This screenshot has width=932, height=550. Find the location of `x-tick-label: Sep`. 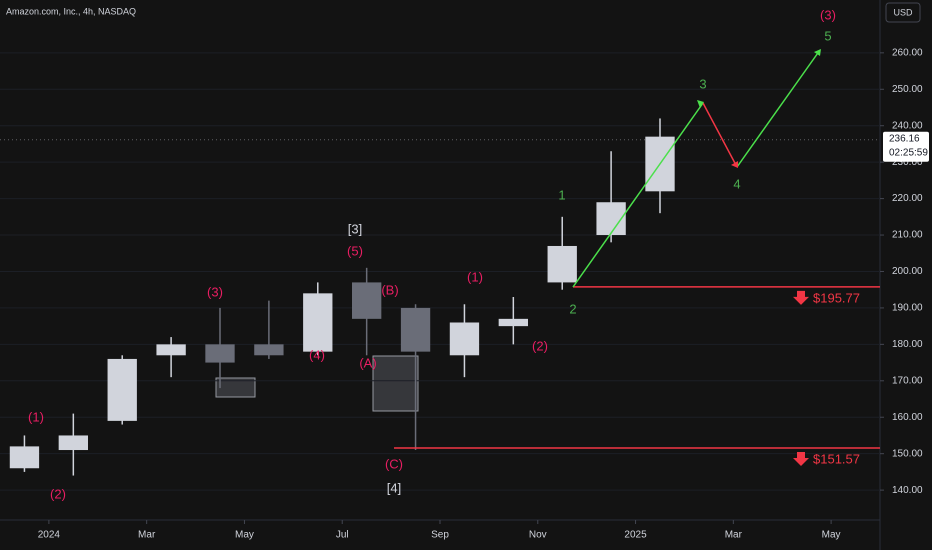

x-tick-label: Sep is located at coordinates (440, 535).